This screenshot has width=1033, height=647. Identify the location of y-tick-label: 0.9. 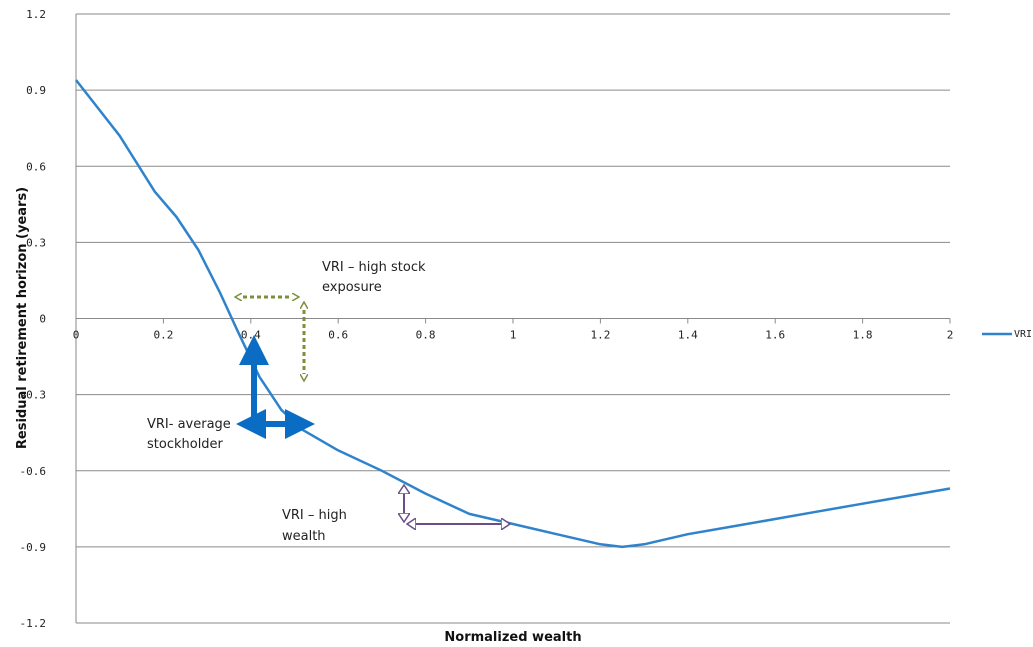
(36, 90).